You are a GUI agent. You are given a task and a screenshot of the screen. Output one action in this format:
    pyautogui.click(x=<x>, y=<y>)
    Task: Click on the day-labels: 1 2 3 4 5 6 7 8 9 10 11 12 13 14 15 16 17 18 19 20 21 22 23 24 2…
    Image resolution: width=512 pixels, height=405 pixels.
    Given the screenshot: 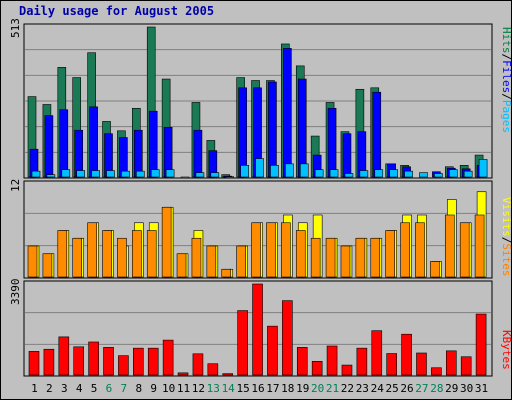 What is the action you would take?
    pyautogui.click(x=259, y=388)
    